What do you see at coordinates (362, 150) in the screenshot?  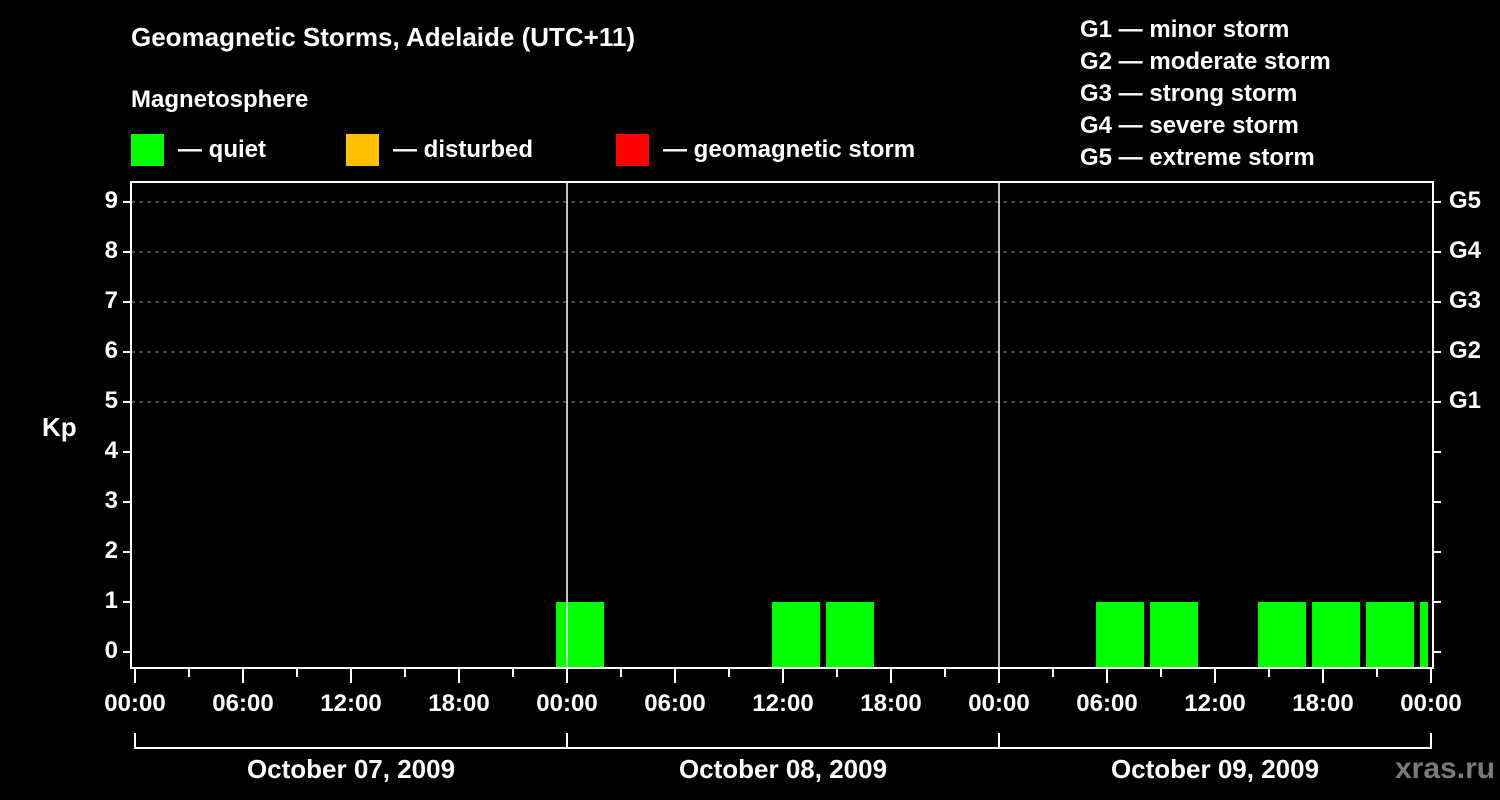 I see `disturbed-swatch` at bounding box center [362, 150].